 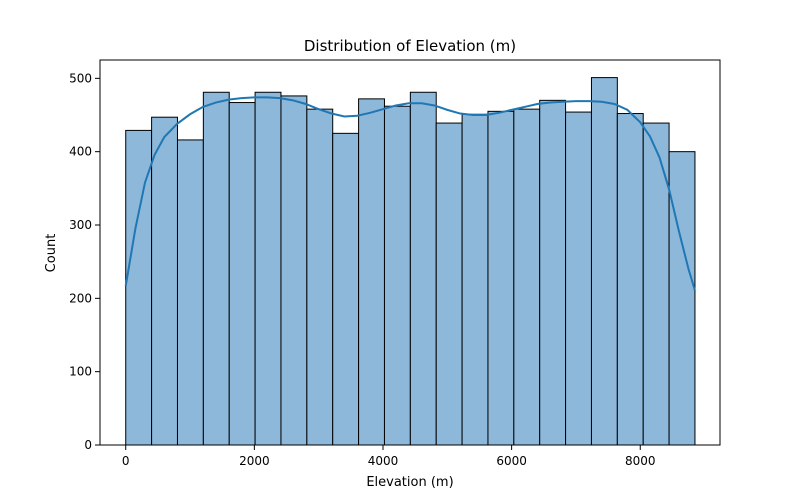 I want to click on x-axis-label: Elevation (m), so click(x=409, y=482).